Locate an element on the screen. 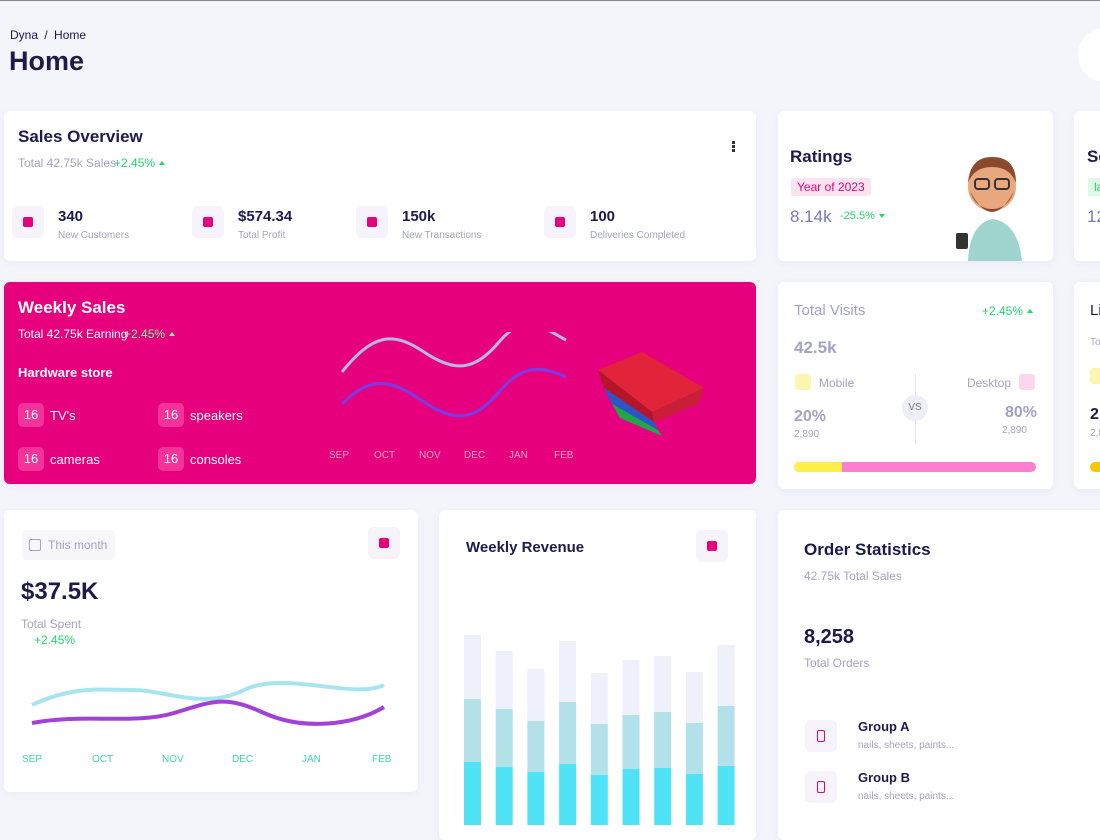 This screenshot has width=1100, height=840. icon is located at coordinates (1095, 376).